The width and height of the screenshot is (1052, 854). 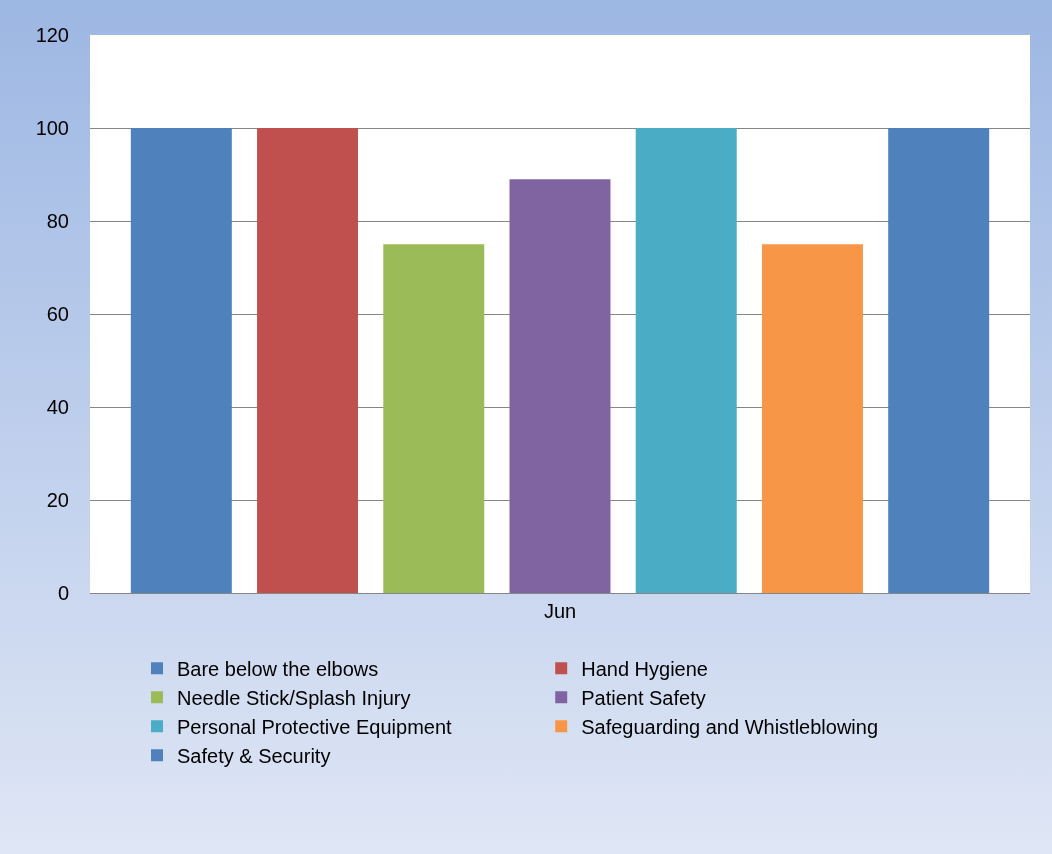 What do you see at coordinates (57, 221) in the screenshot?
I see `y-tick-label: 80` at bounding box center [57, 221].